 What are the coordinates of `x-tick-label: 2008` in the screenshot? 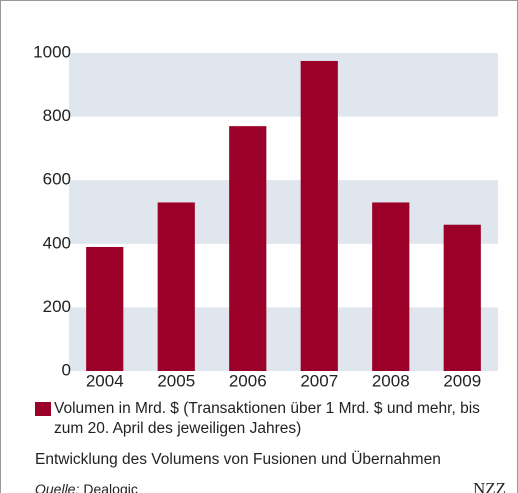 It's located at (391, 380).